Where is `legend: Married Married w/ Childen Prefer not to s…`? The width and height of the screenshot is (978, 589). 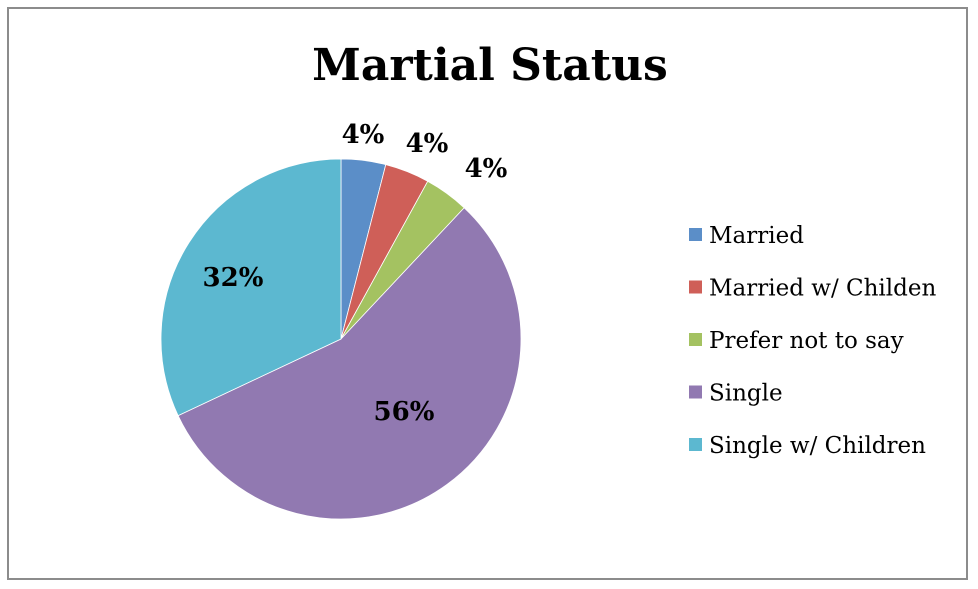
legend: Married Married w/ Childen Prefer not to s… is located at coordinates (812, 341).